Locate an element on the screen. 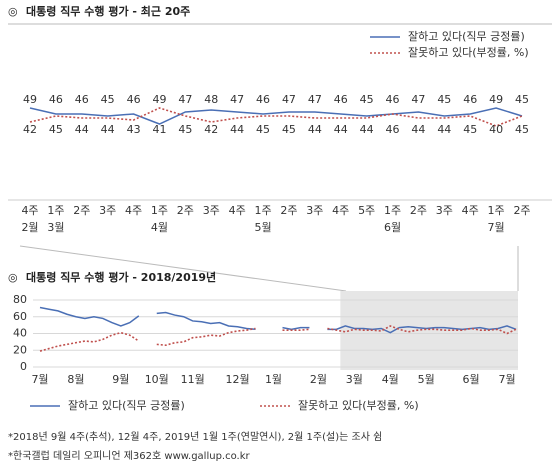 This screenshot has height=468, width=560. data-label: 48 is located at coordinates (211, 99).